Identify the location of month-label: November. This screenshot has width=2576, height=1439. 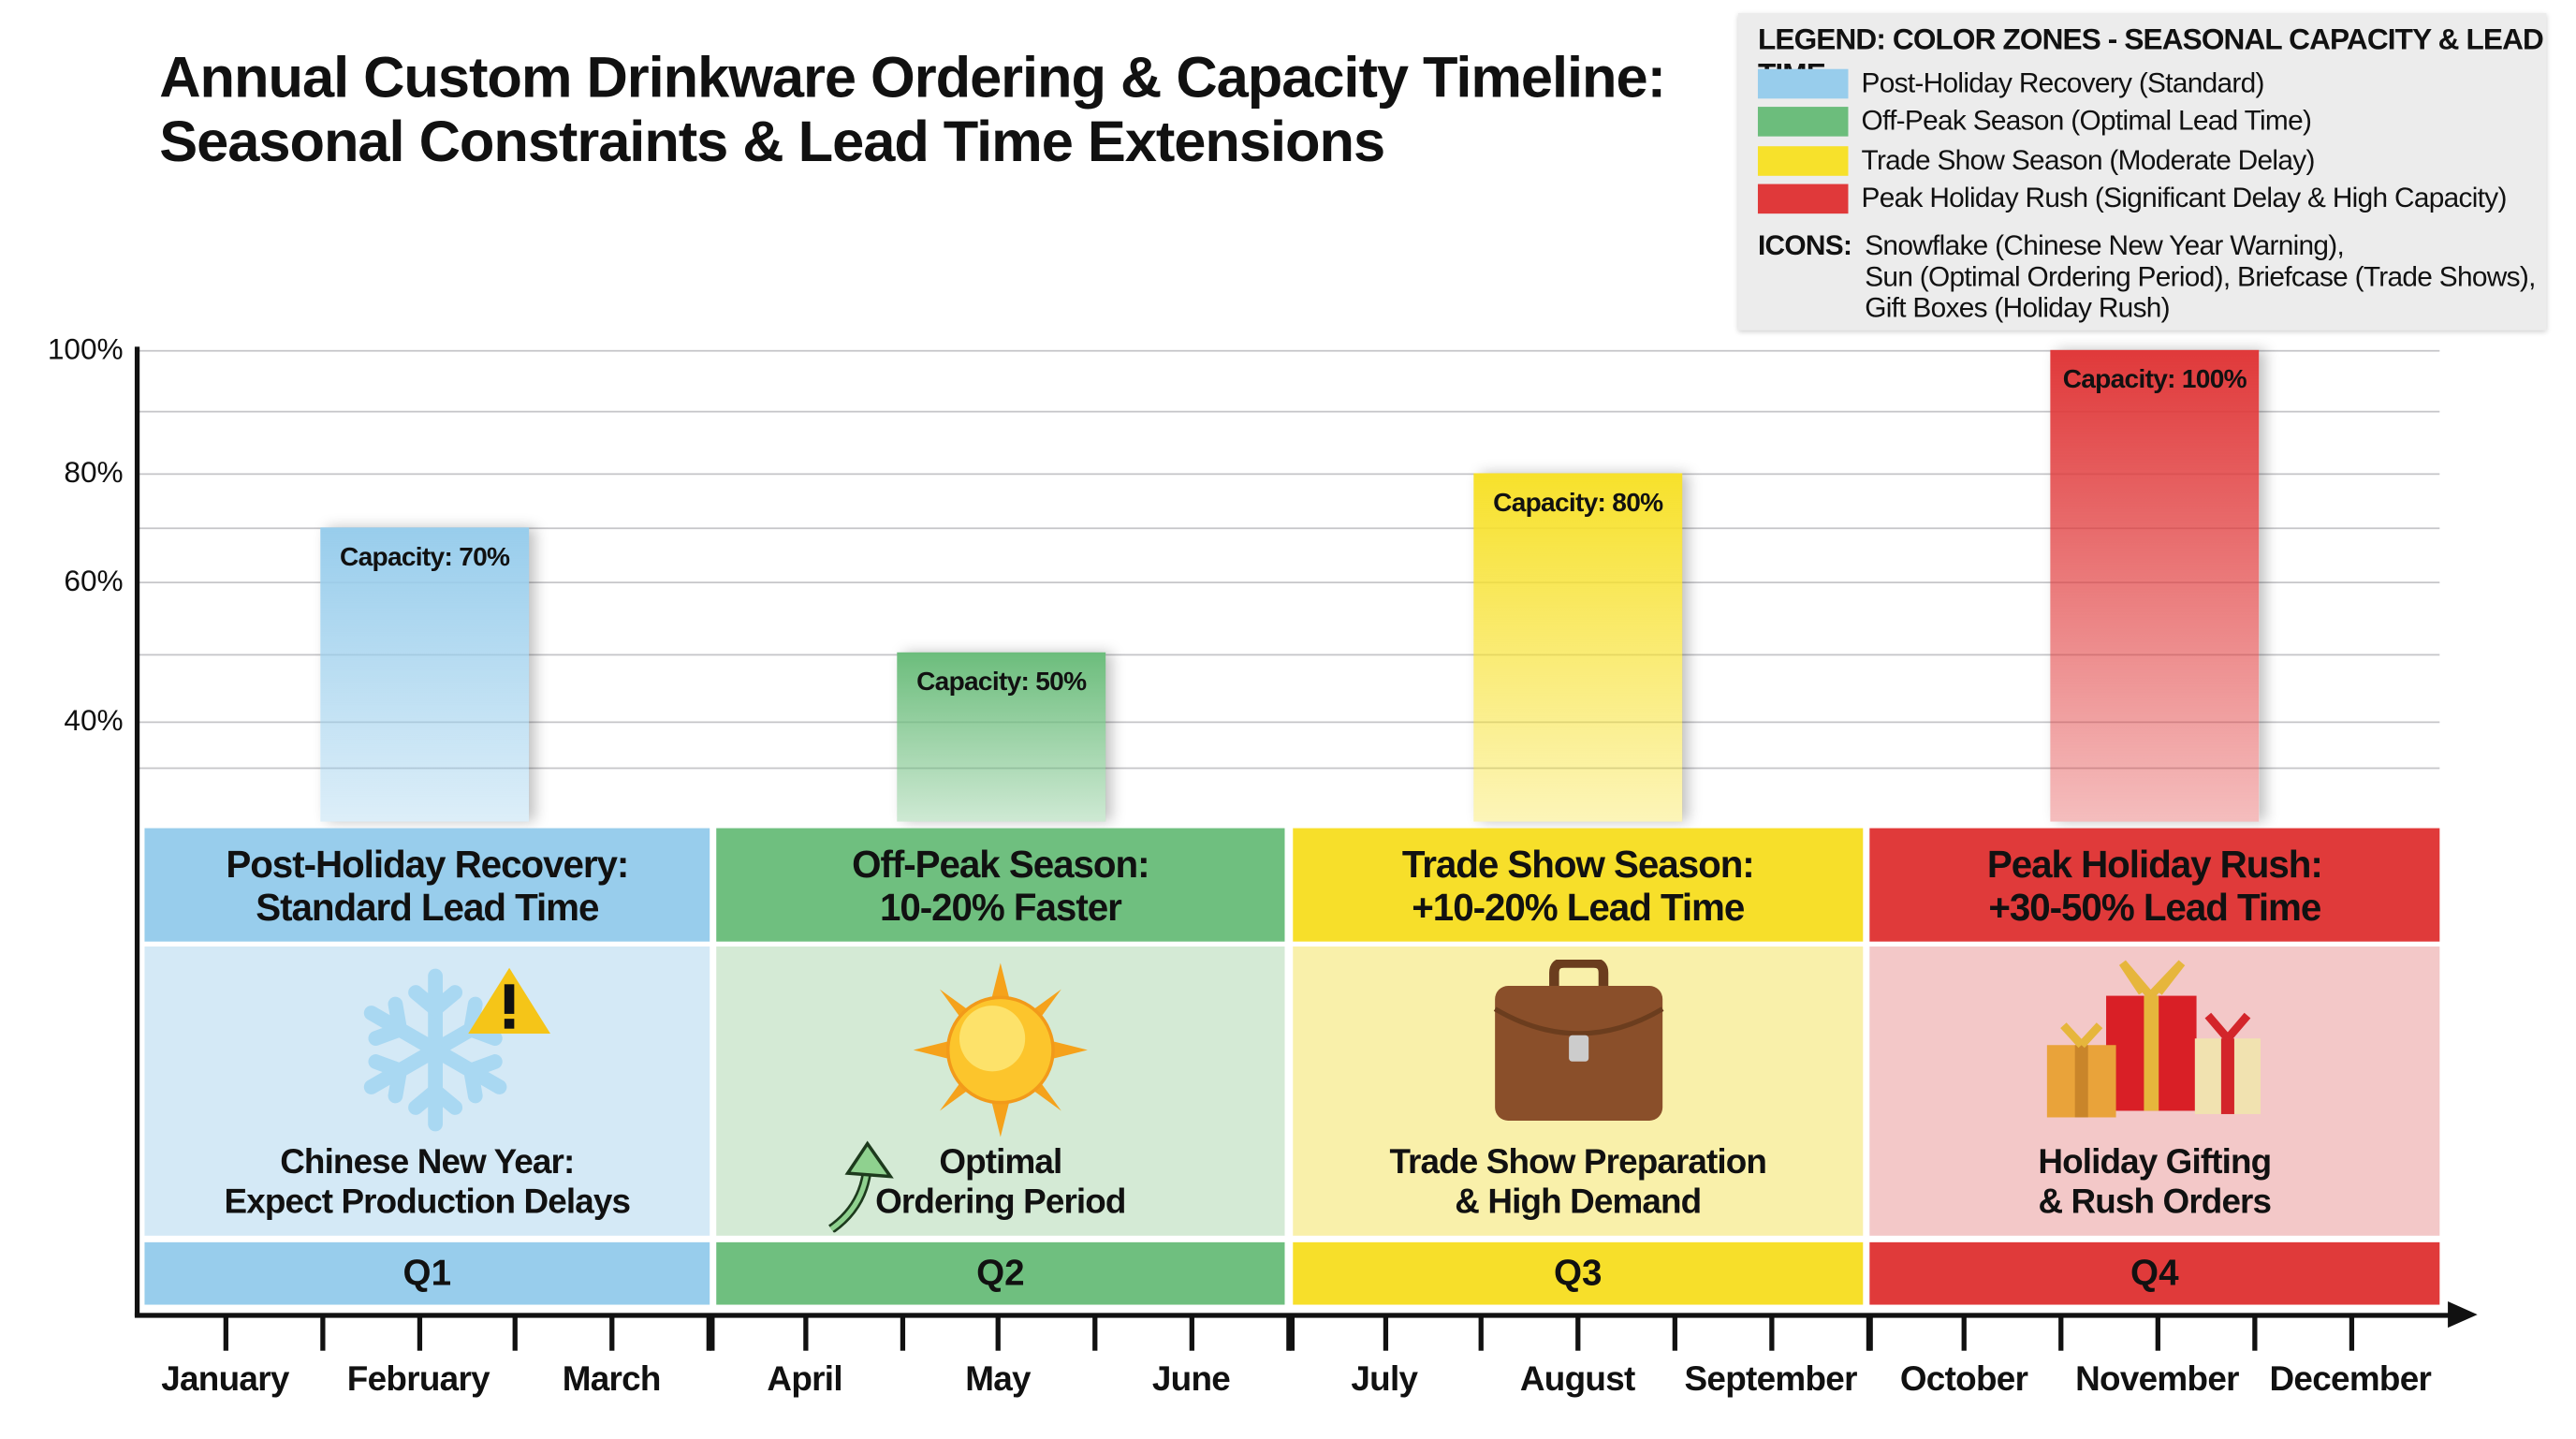
(2157, 1379).